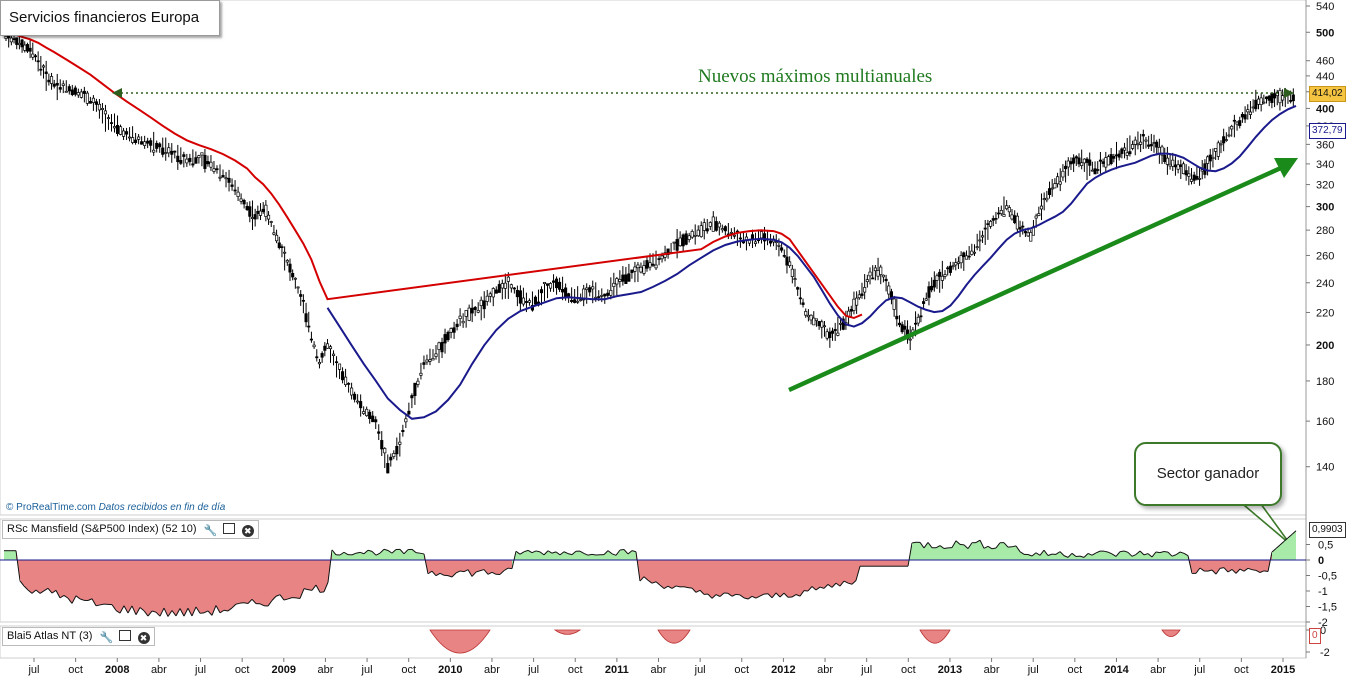 The image size is (1364, 676). What do you see at coordinates (935, 636) in the screenshot?
I see `atlas-dip` at bounding box center [935, 636].